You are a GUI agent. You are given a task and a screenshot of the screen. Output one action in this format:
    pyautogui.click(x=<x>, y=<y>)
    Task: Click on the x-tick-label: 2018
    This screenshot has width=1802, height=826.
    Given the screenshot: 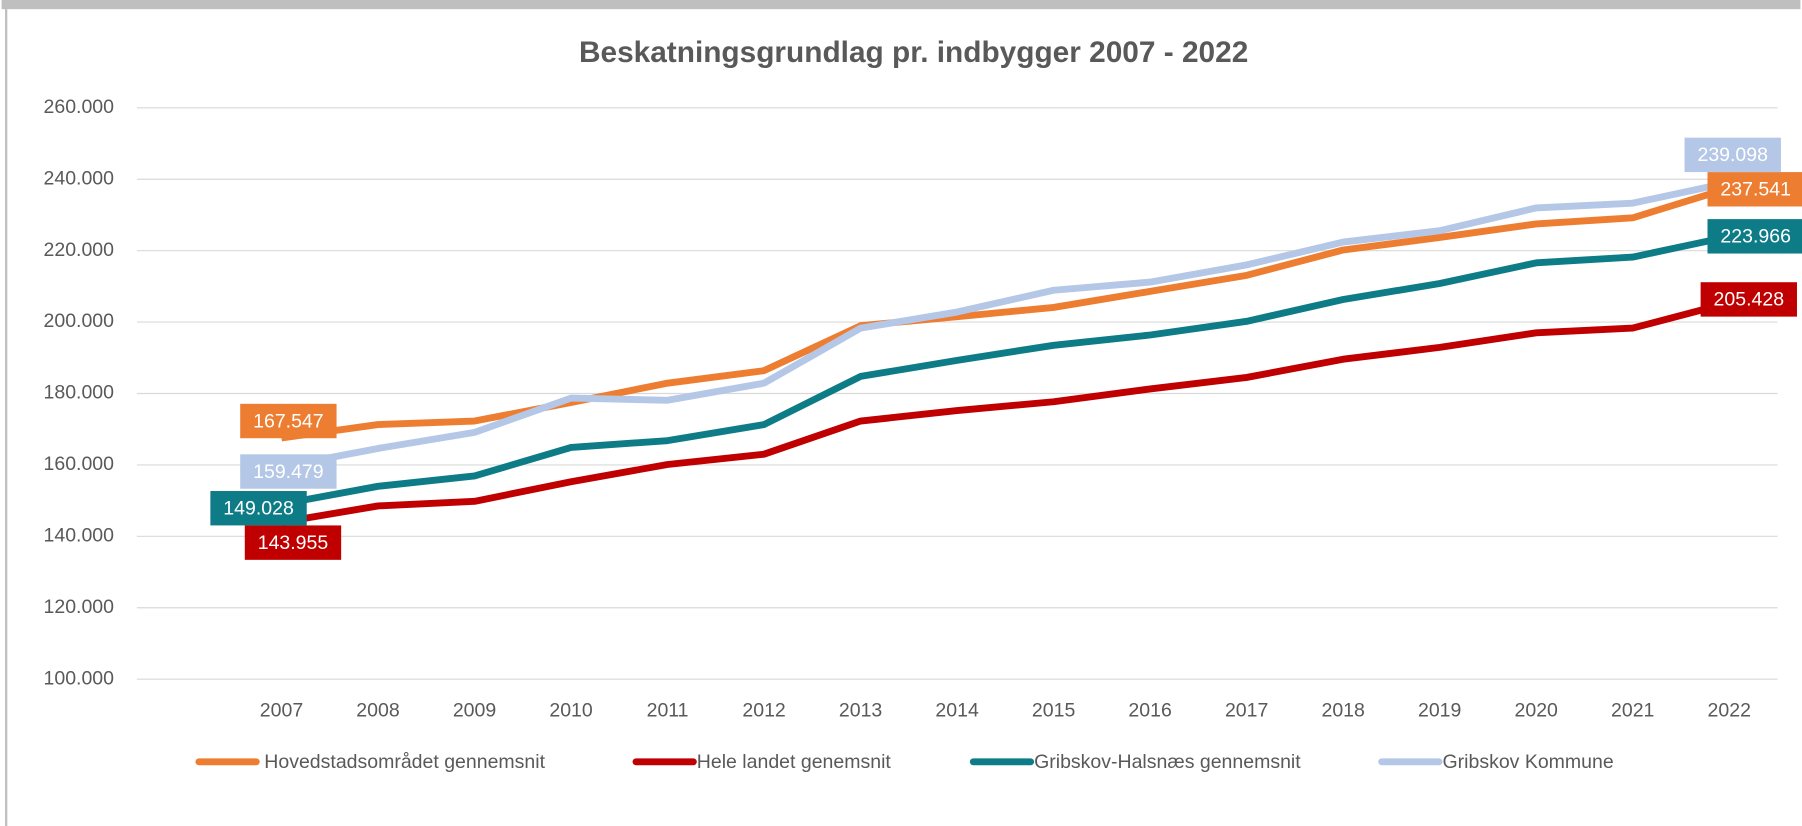 What is the action you would take?
    pyautogui.click(x=1342, y=710)
    